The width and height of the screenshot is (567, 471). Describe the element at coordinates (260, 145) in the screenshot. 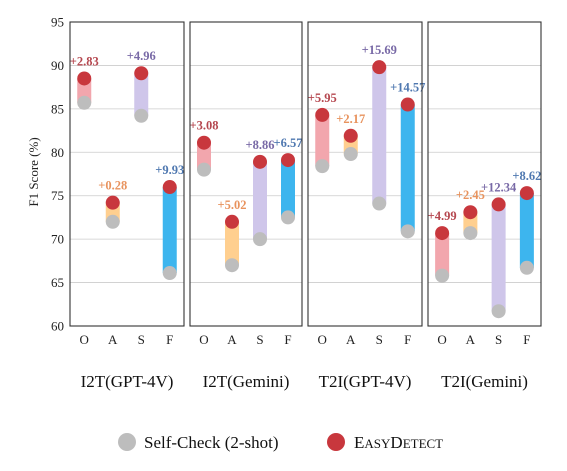

I see `delta-label-S: +8.86` at that location.